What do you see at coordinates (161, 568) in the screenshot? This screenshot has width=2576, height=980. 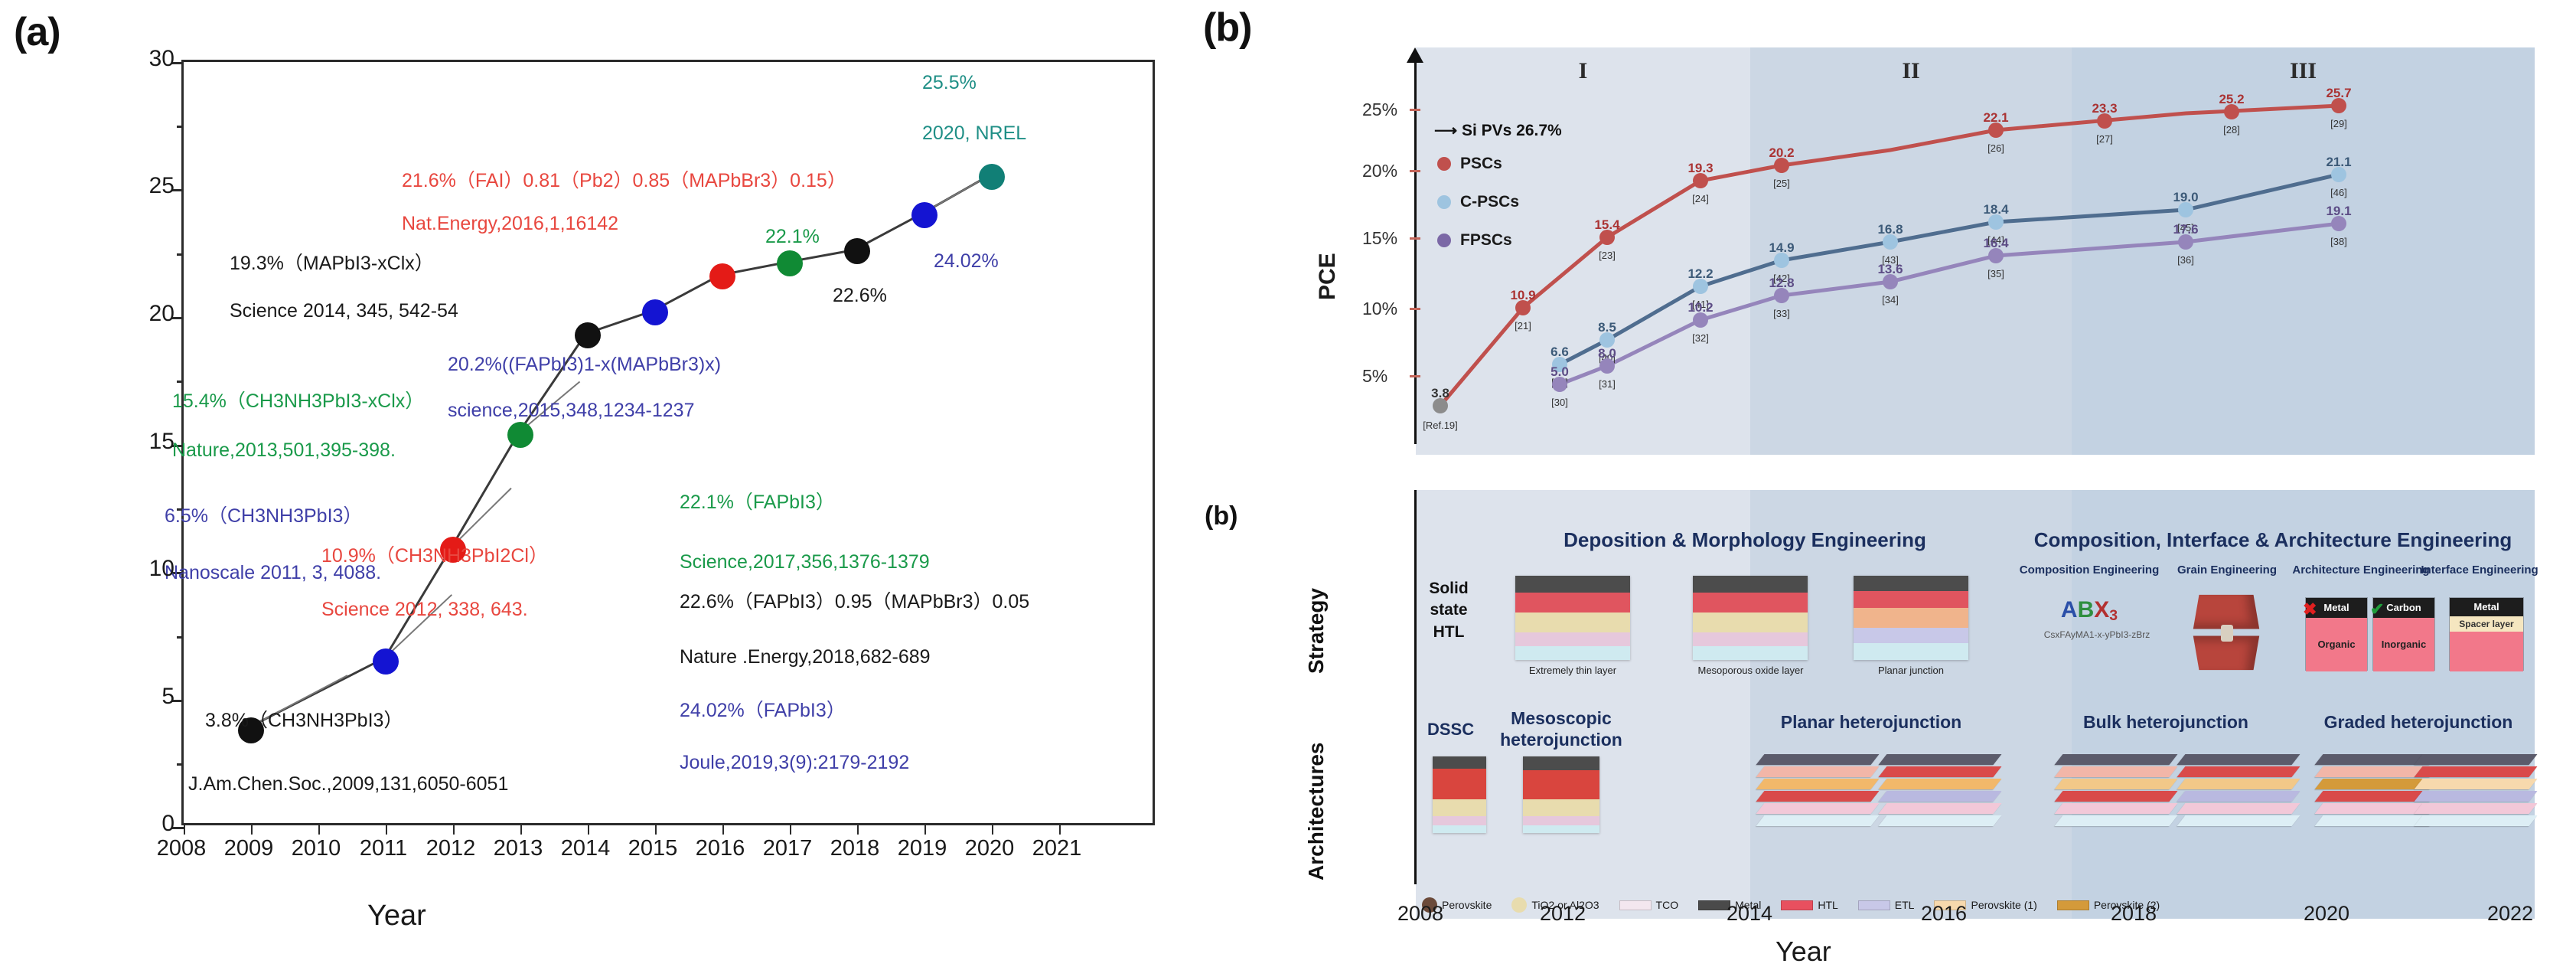 I see `y-tick-label-10: 10` at bounding box center [161, 568].